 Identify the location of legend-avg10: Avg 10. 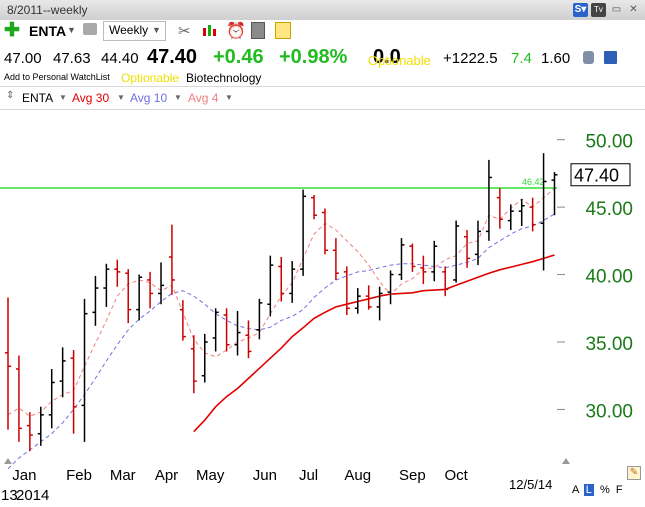
(149, 98).